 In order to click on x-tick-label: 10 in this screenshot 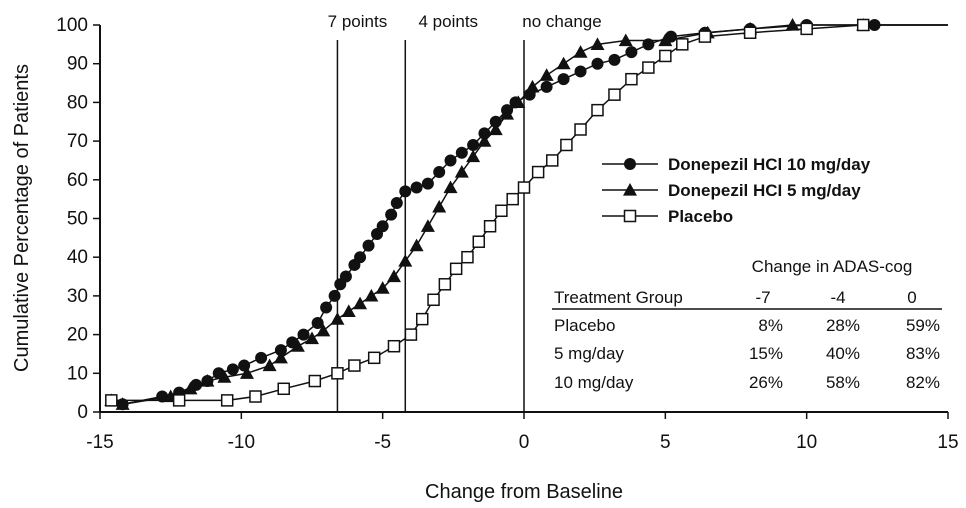, I will do `click(806, 442)`.